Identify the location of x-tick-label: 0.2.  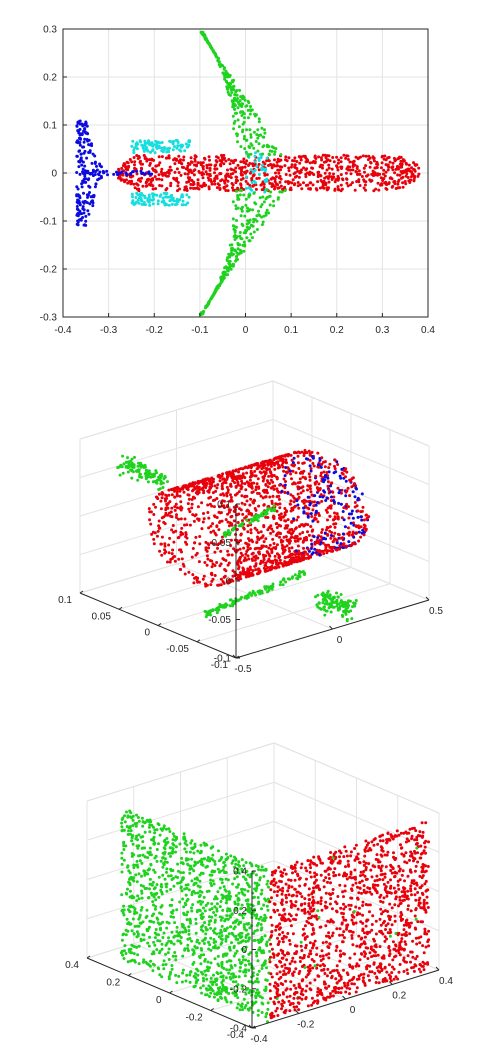
(337, 330).